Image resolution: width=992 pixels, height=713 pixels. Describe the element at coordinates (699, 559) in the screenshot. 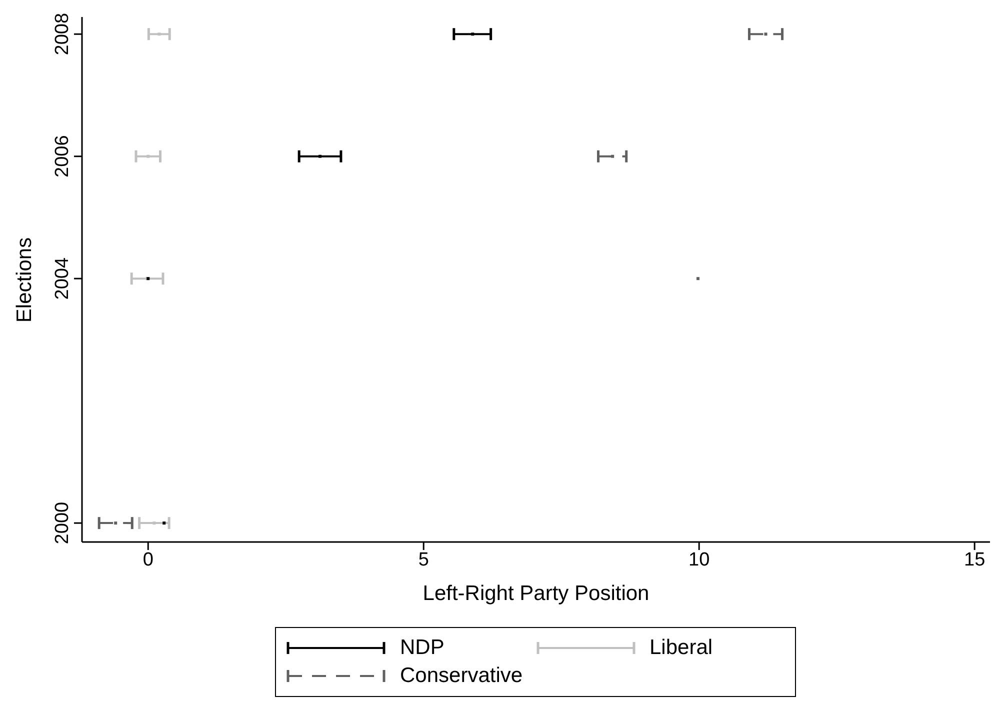

I see `x-tick-label: 10` at that location.